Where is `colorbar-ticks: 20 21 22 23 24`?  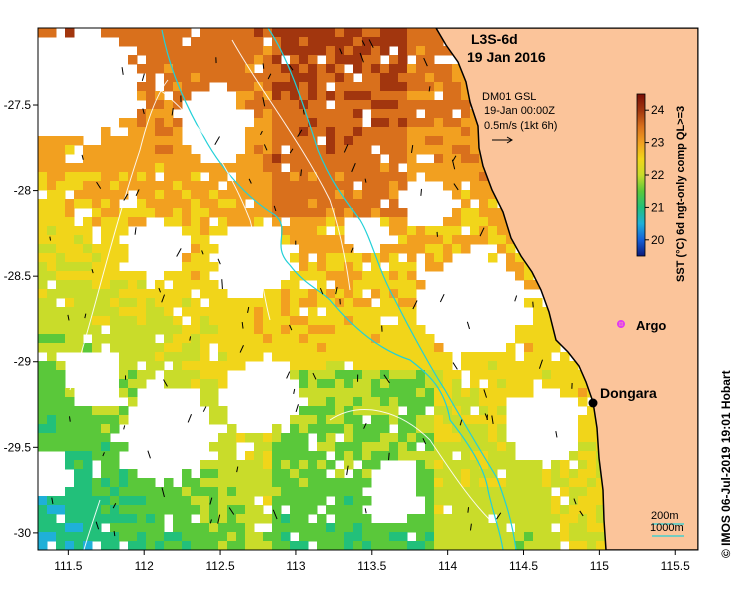 colorbar-ticks: 20 21 22 23 24 is located at coordinates (655, 175).